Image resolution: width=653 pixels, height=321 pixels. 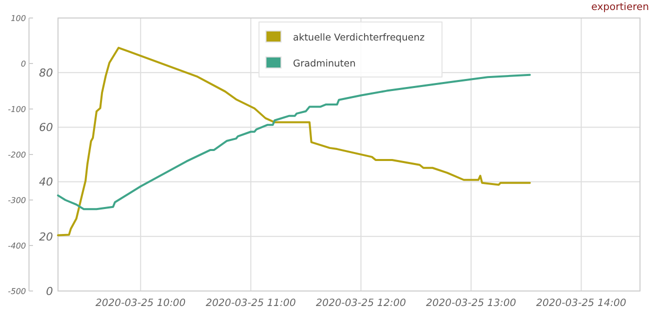 I want to click on y2-tick-label: -100, so click(x=17, y=109).